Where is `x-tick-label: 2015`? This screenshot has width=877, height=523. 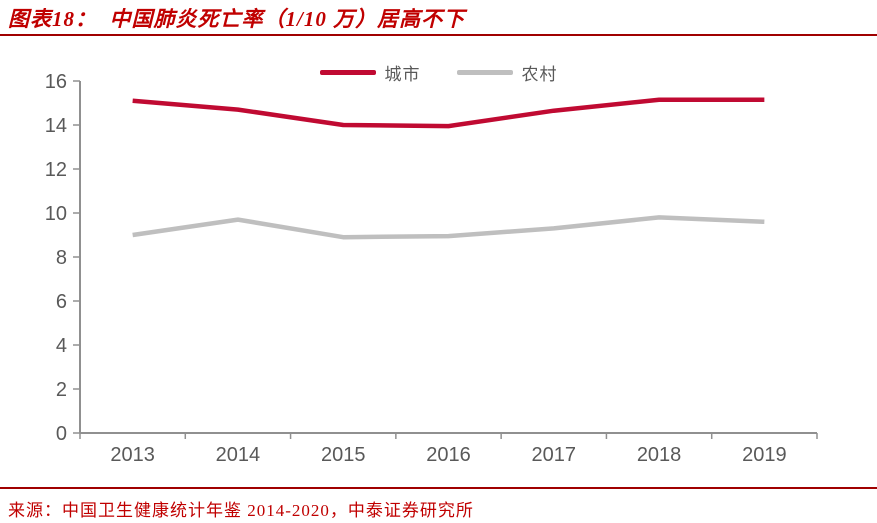 x-tick-label: 2015 is located at coordinates (343, 455).